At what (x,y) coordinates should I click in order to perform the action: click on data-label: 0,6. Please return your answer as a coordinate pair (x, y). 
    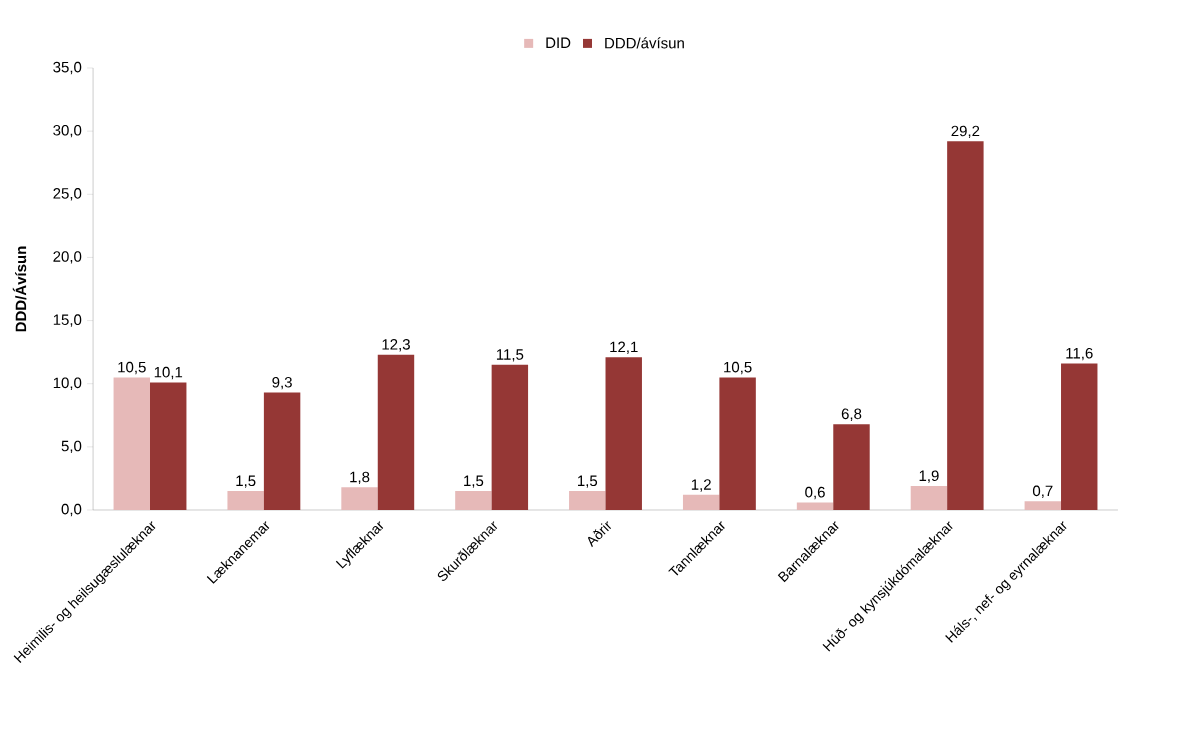
    Looking at the image, I should click on (815, 493).